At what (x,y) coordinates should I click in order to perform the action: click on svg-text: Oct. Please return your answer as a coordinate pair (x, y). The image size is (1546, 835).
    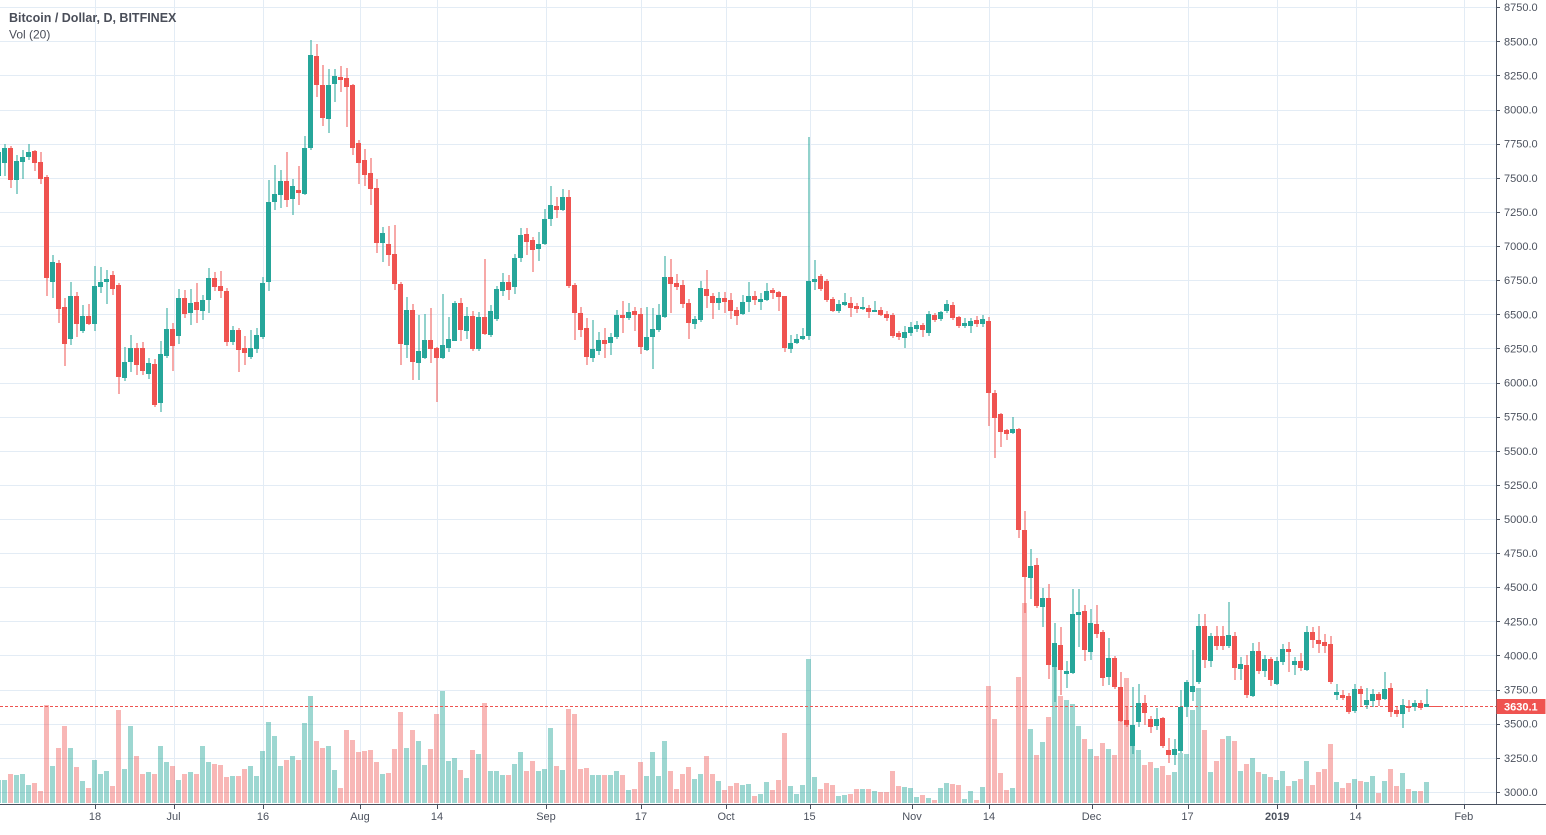
    Looking at the image, I should click on (725, 817).